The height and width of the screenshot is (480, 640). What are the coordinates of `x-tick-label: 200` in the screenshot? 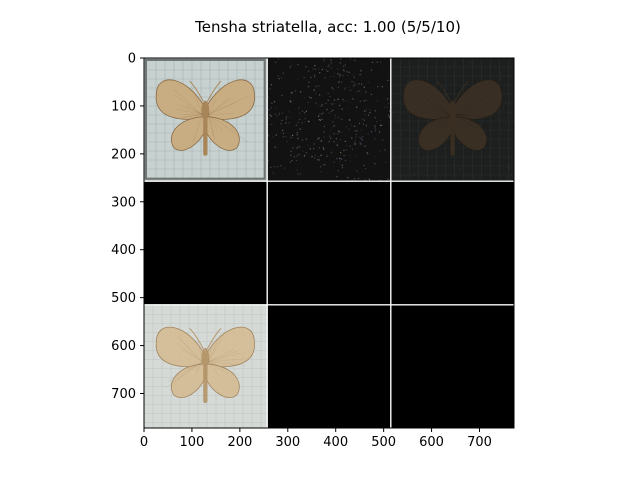 It's located at (239, 442).